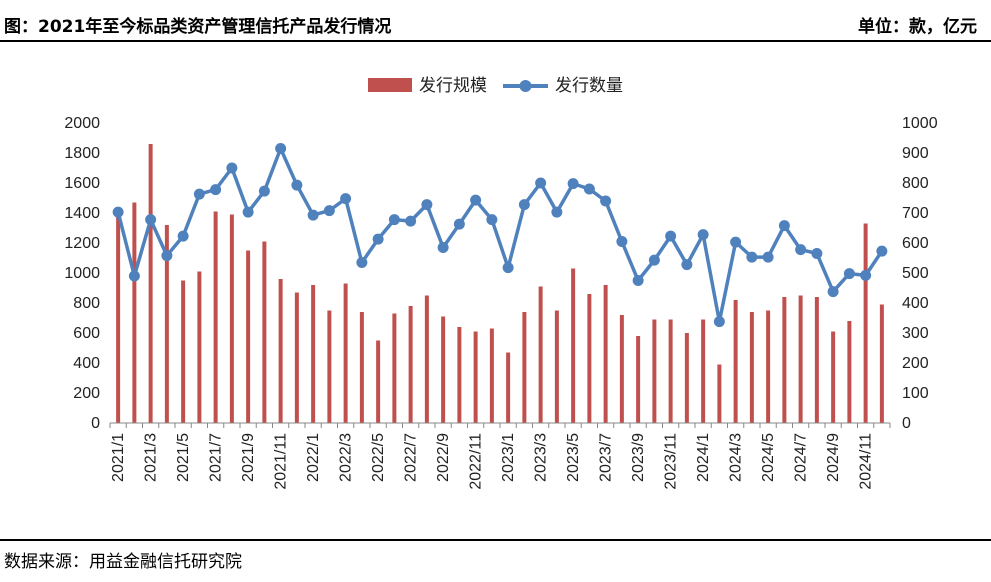  I want to click on y-right-tick-label: 100, so click(915, 393).